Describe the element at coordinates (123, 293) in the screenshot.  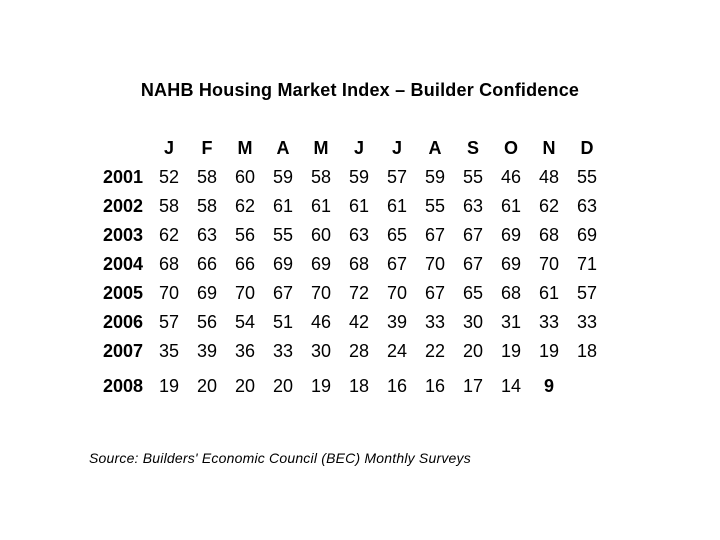
I see `year-label-2005: 2005` at that location.